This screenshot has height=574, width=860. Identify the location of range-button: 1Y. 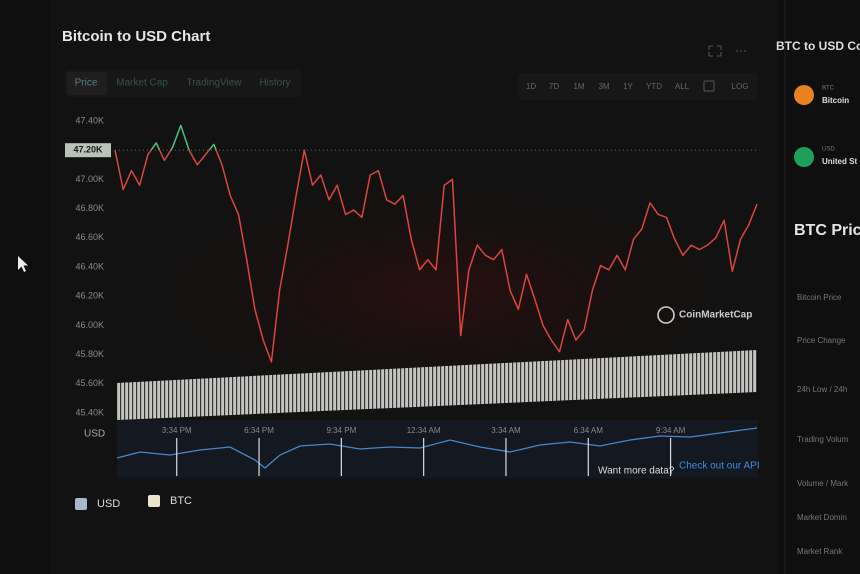
(628, 86).